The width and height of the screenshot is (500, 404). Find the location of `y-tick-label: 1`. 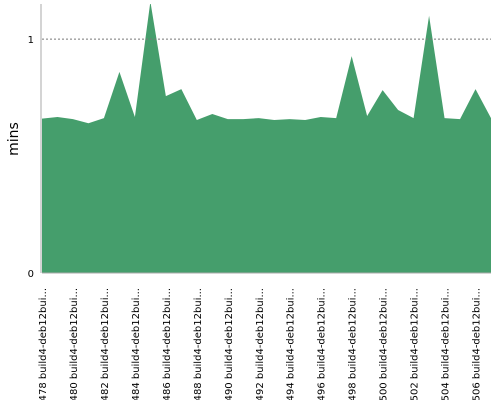

y-tick-label: 1 is located at coordinates (31, 40).